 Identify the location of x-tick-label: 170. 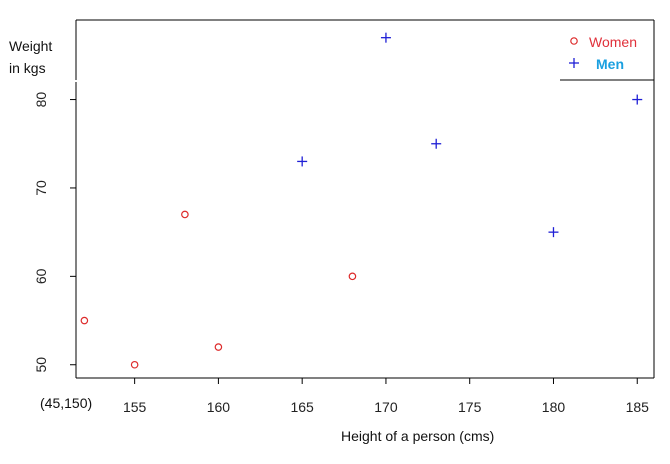
(386, 407).